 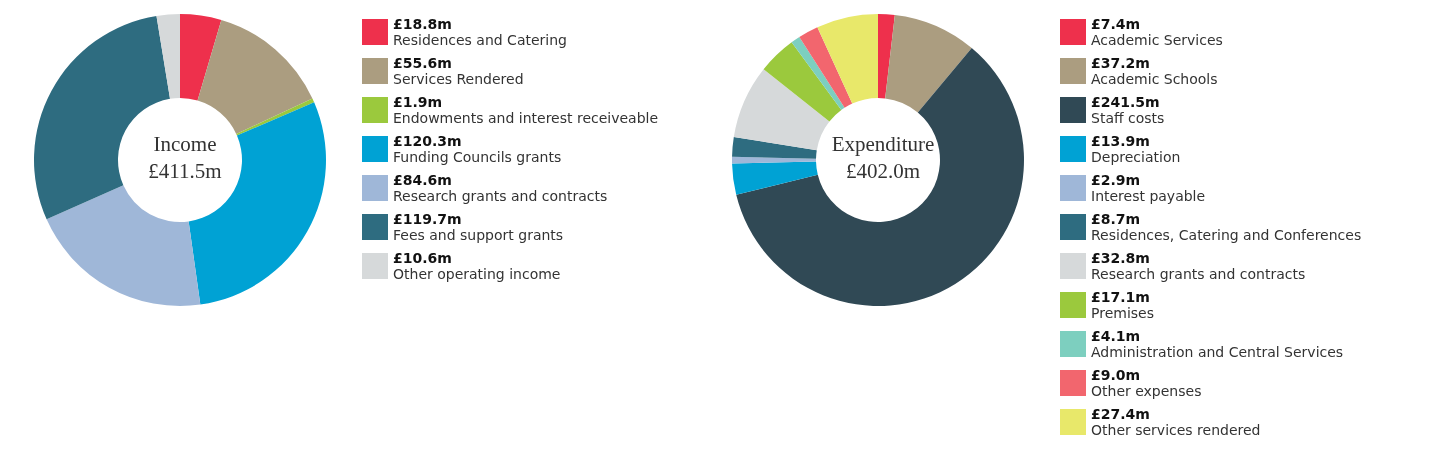 What do you see at coordinates (477, 274) in the screenshot?
I see `legend-label: Other operating income` at bounding box center [477, 274].